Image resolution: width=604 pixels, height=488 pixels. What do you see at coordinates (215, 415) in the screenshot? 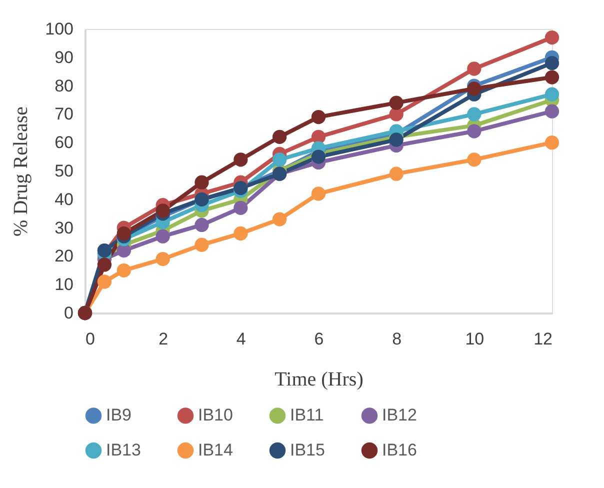
I see `legend-label: IB10` at bounding box center [215, 415].